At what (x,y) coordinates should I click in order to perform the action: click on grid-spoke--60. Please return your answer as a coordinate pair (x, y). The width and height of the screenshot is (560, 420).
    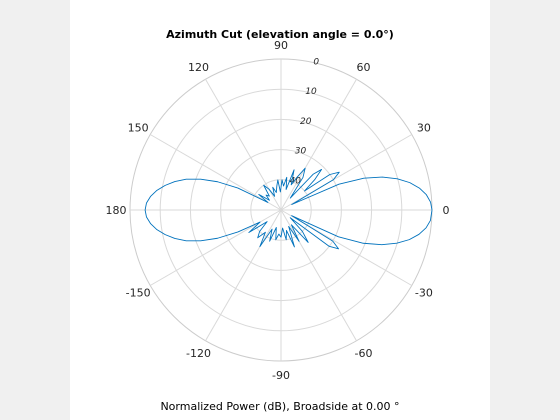
    Looking at the image, I should click on (318, 275).